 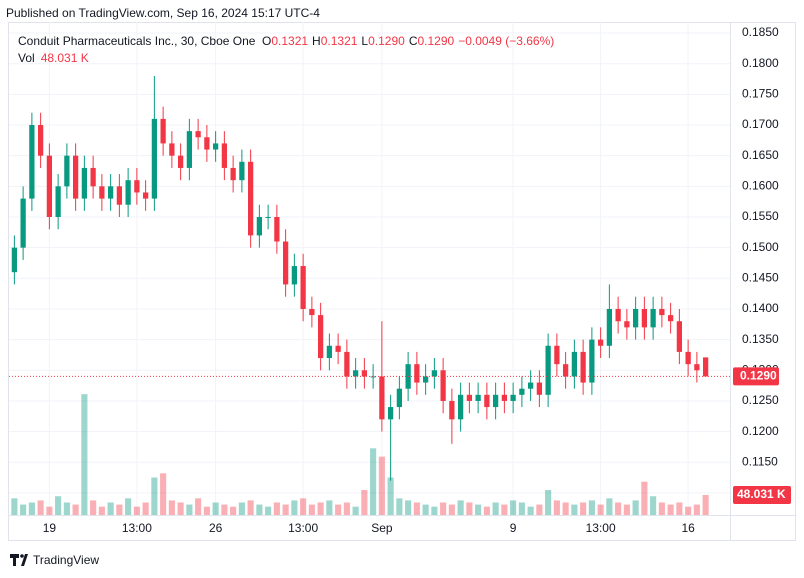 I want to click on legend-value: 0.1321, so click(x=289, y=41).